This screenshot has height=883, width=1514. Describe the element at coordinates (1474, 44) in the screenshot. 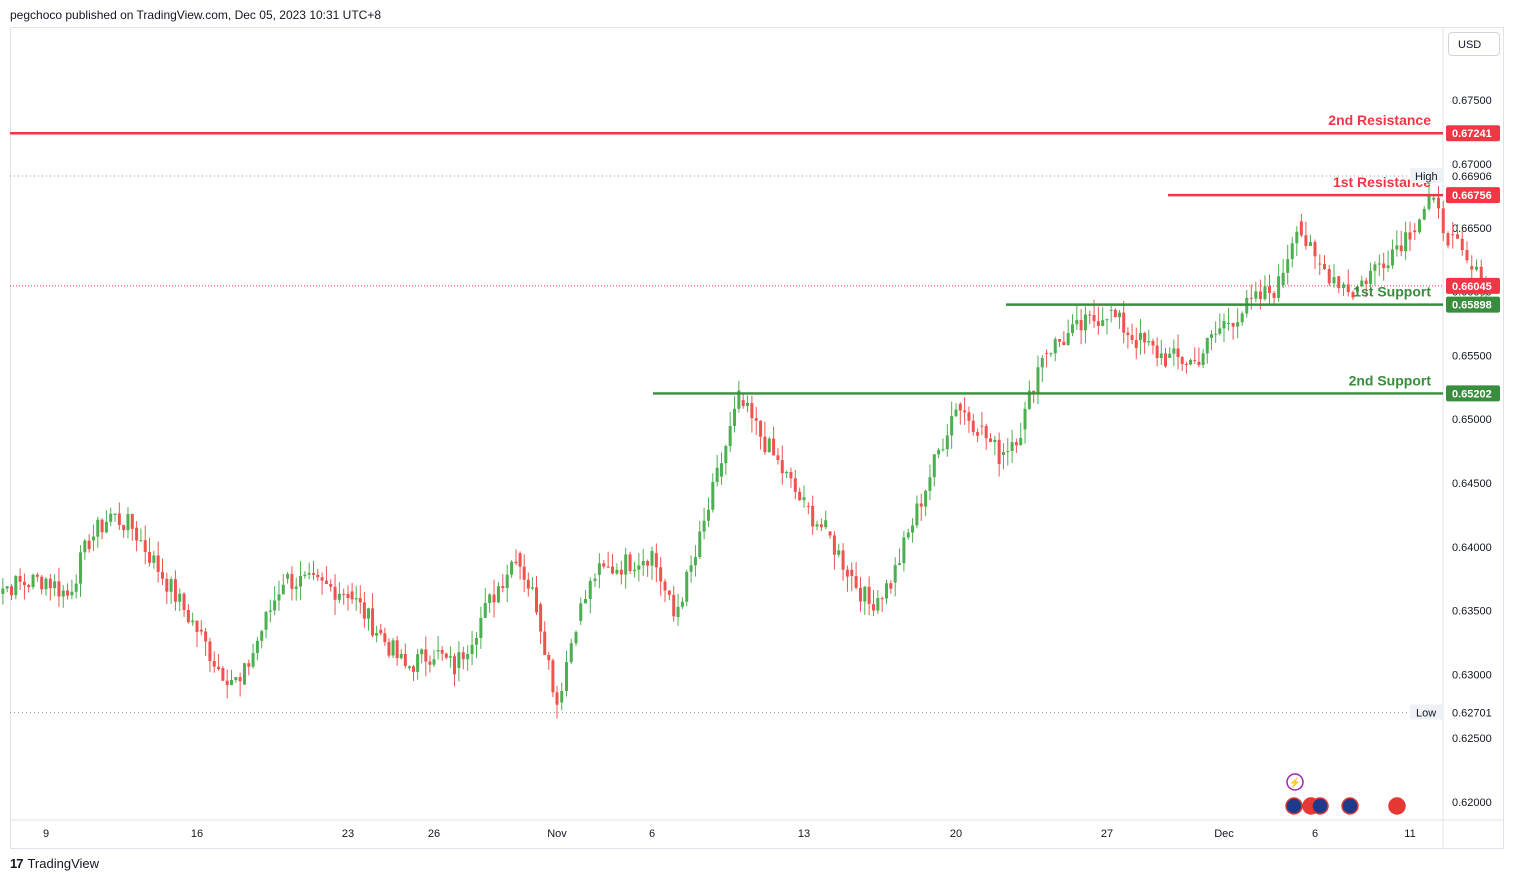

I see `currency-selector: USD` at that location.